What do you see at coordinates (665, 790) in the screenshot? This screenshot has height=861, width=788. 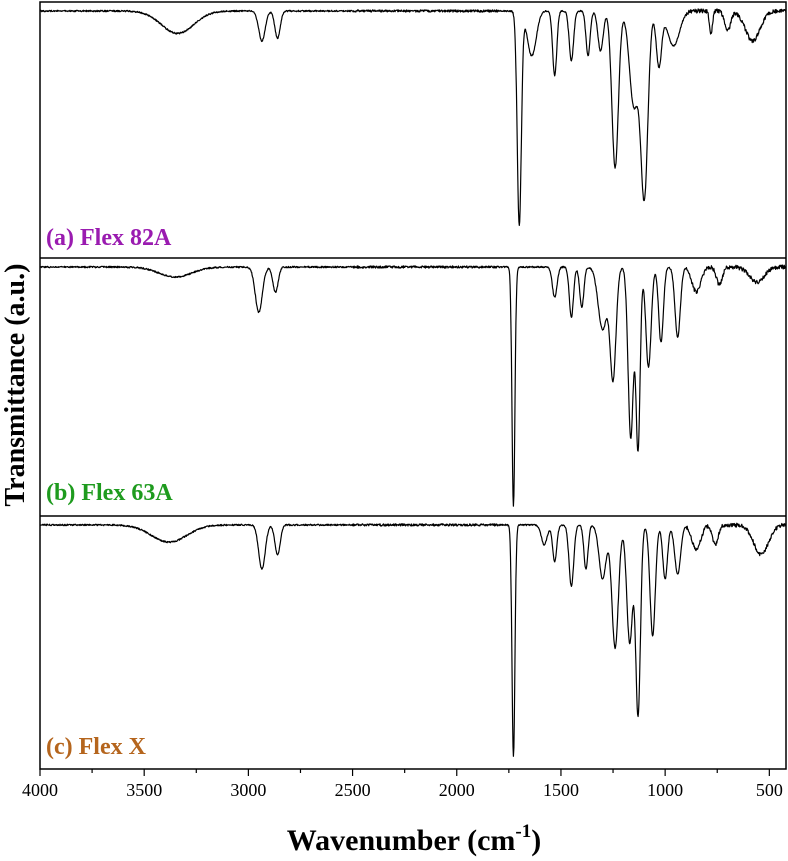 I see `x-tick-label: 1000` at bounding box center [665, 790].